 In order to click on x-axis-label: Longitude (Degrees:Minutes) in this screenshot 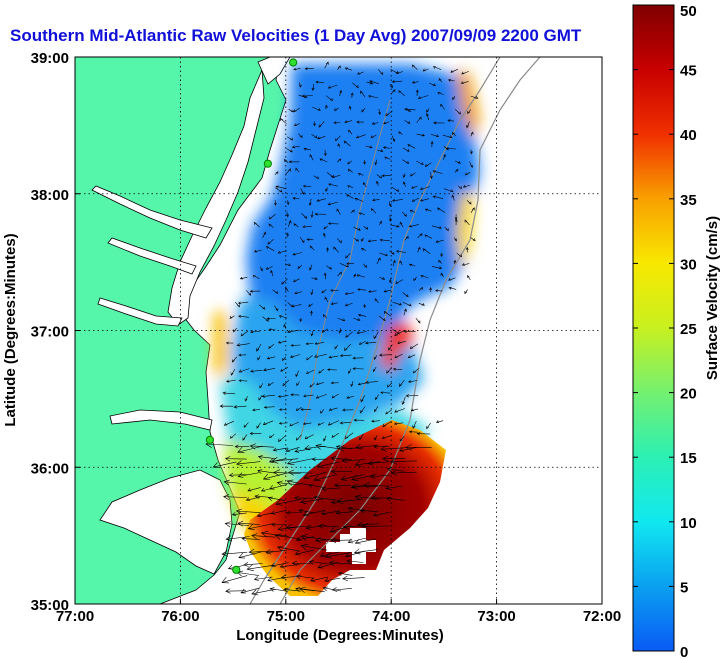, I will do `click(340, 635)`.